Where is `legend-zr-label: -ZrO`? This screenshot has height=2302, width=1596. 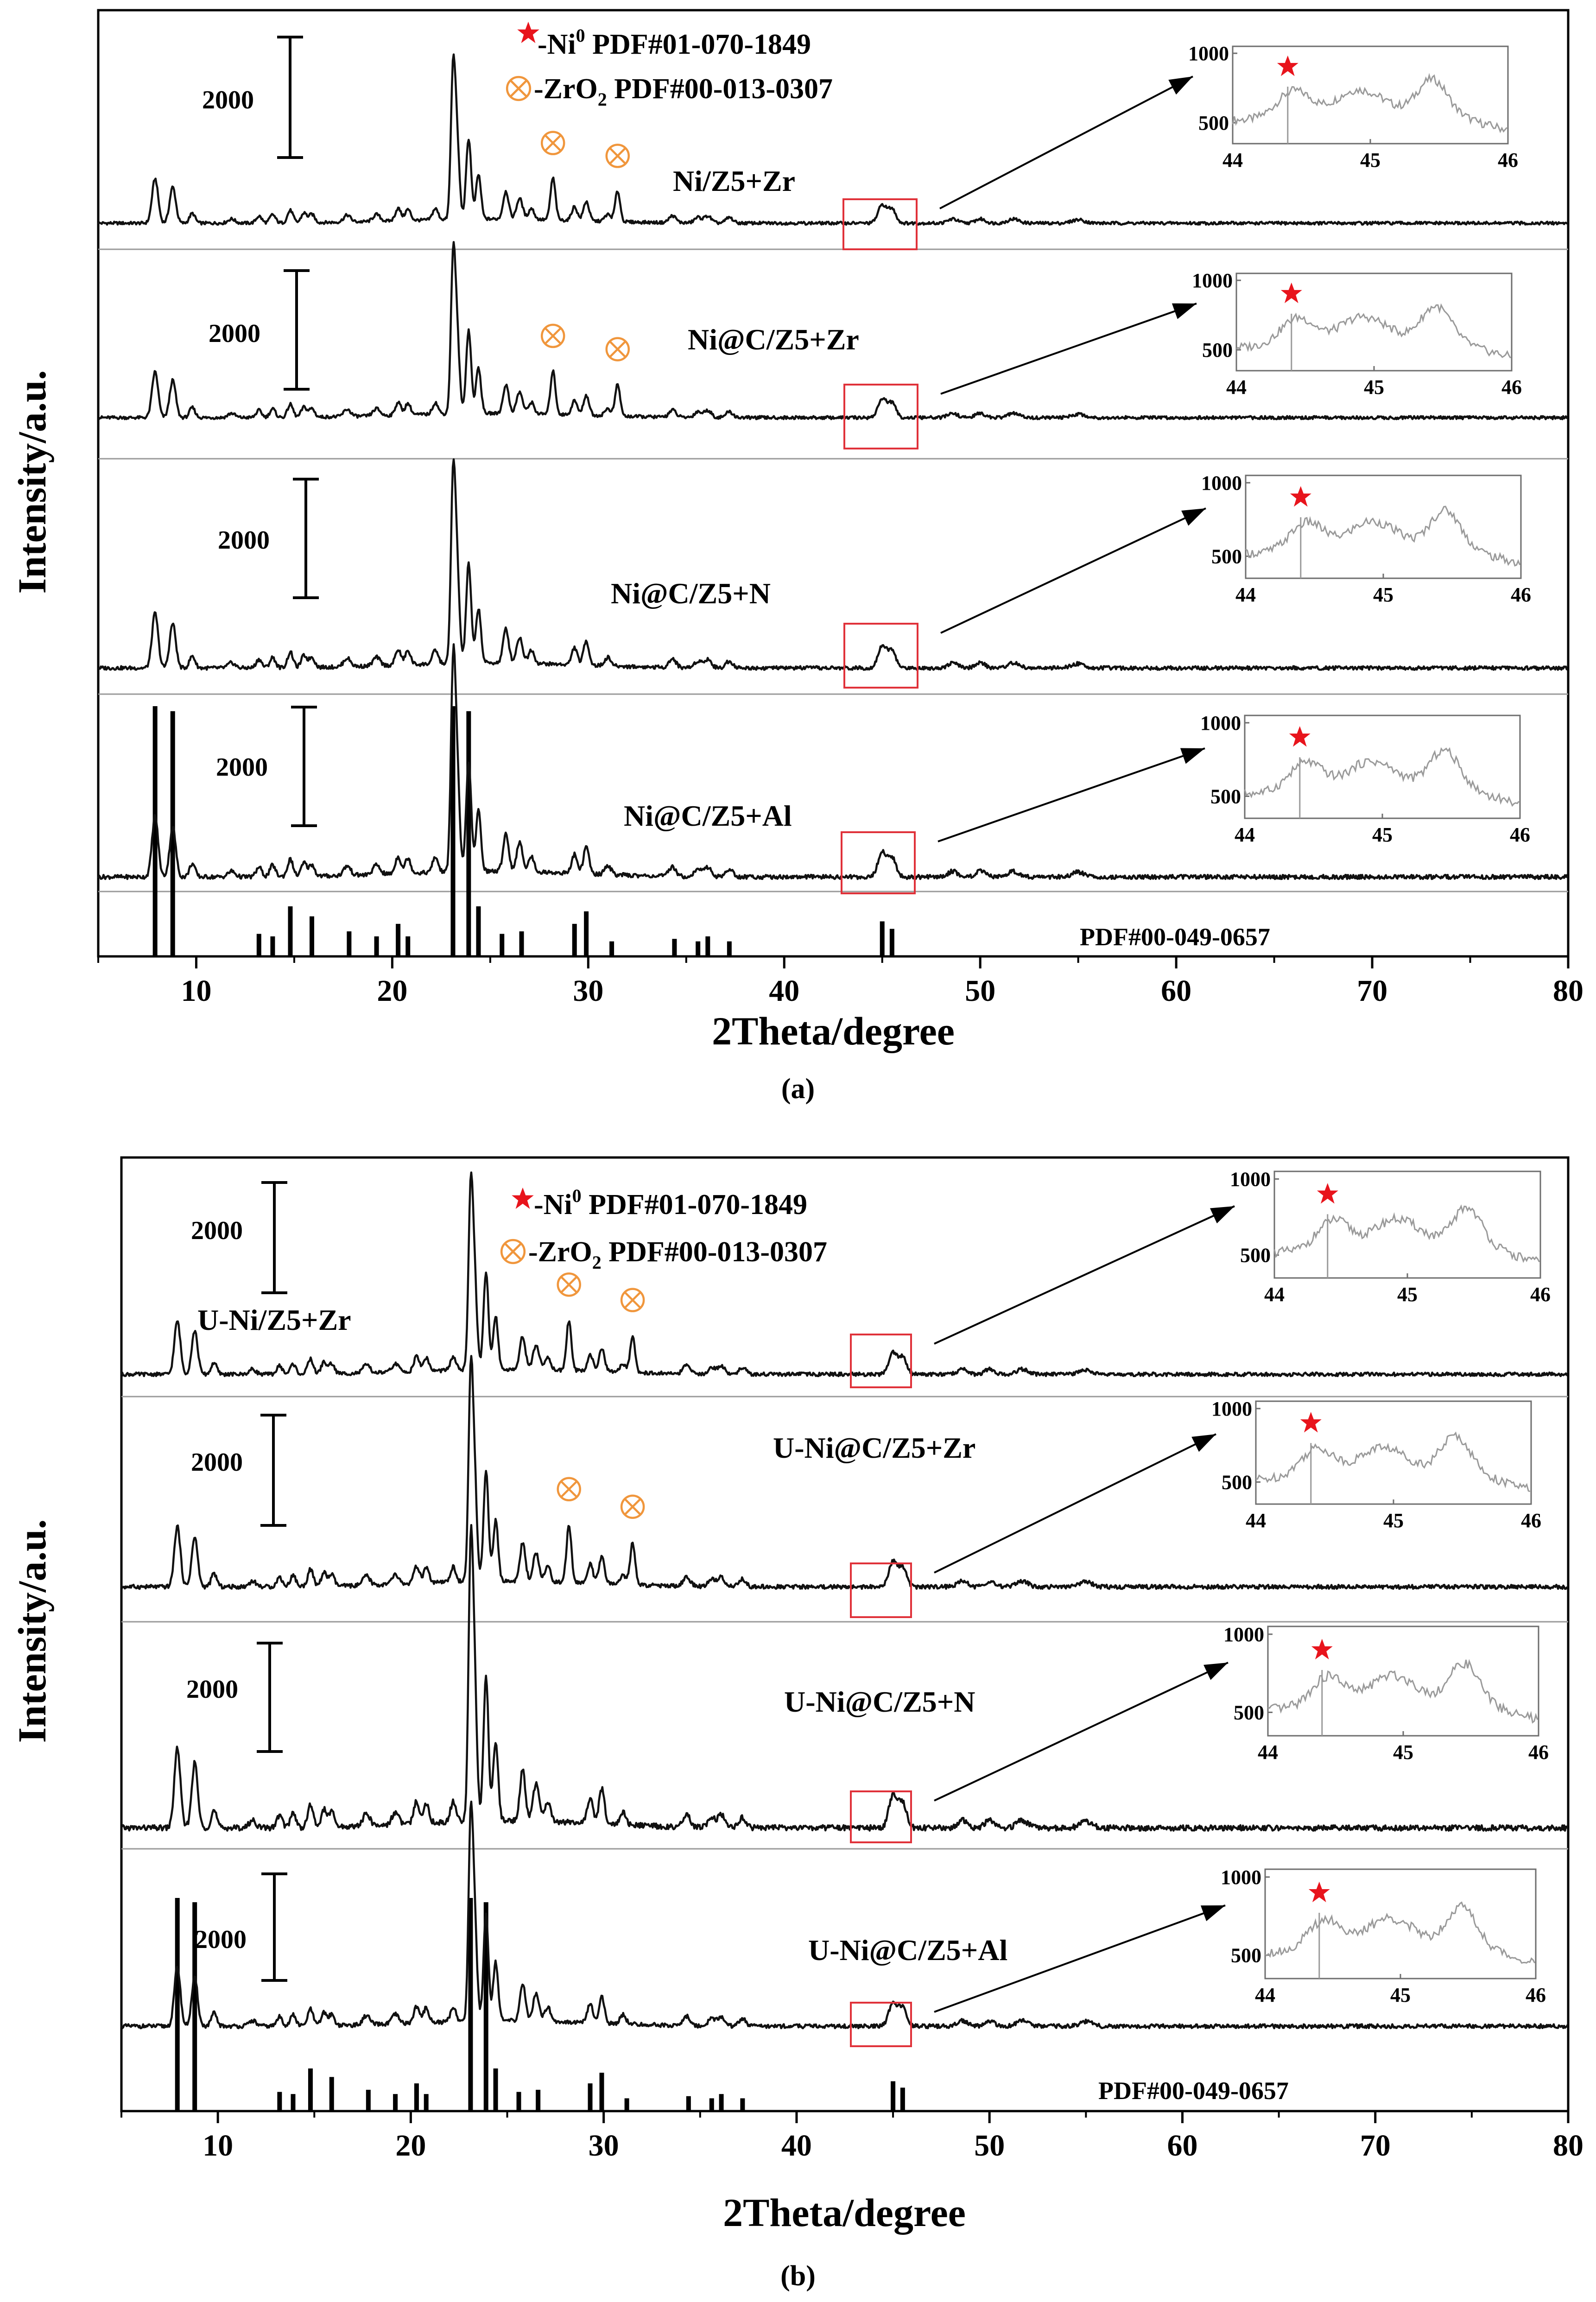 legend-zr-label: -ZrO is located at coordinates (560, 1252).